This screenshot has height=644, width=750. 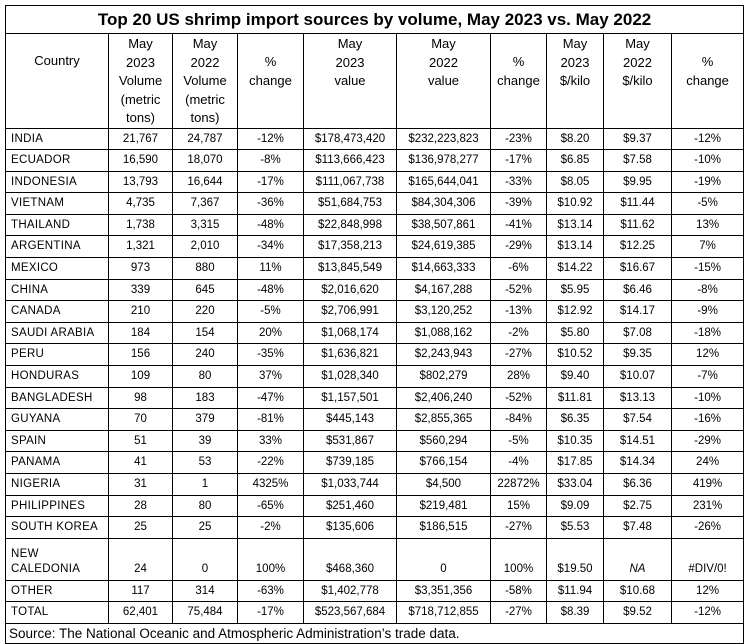 What do you see at coordinates (518, 506) in the screenshot?
I see `cell-value-change: 15%` at bounding box center [518, 506].